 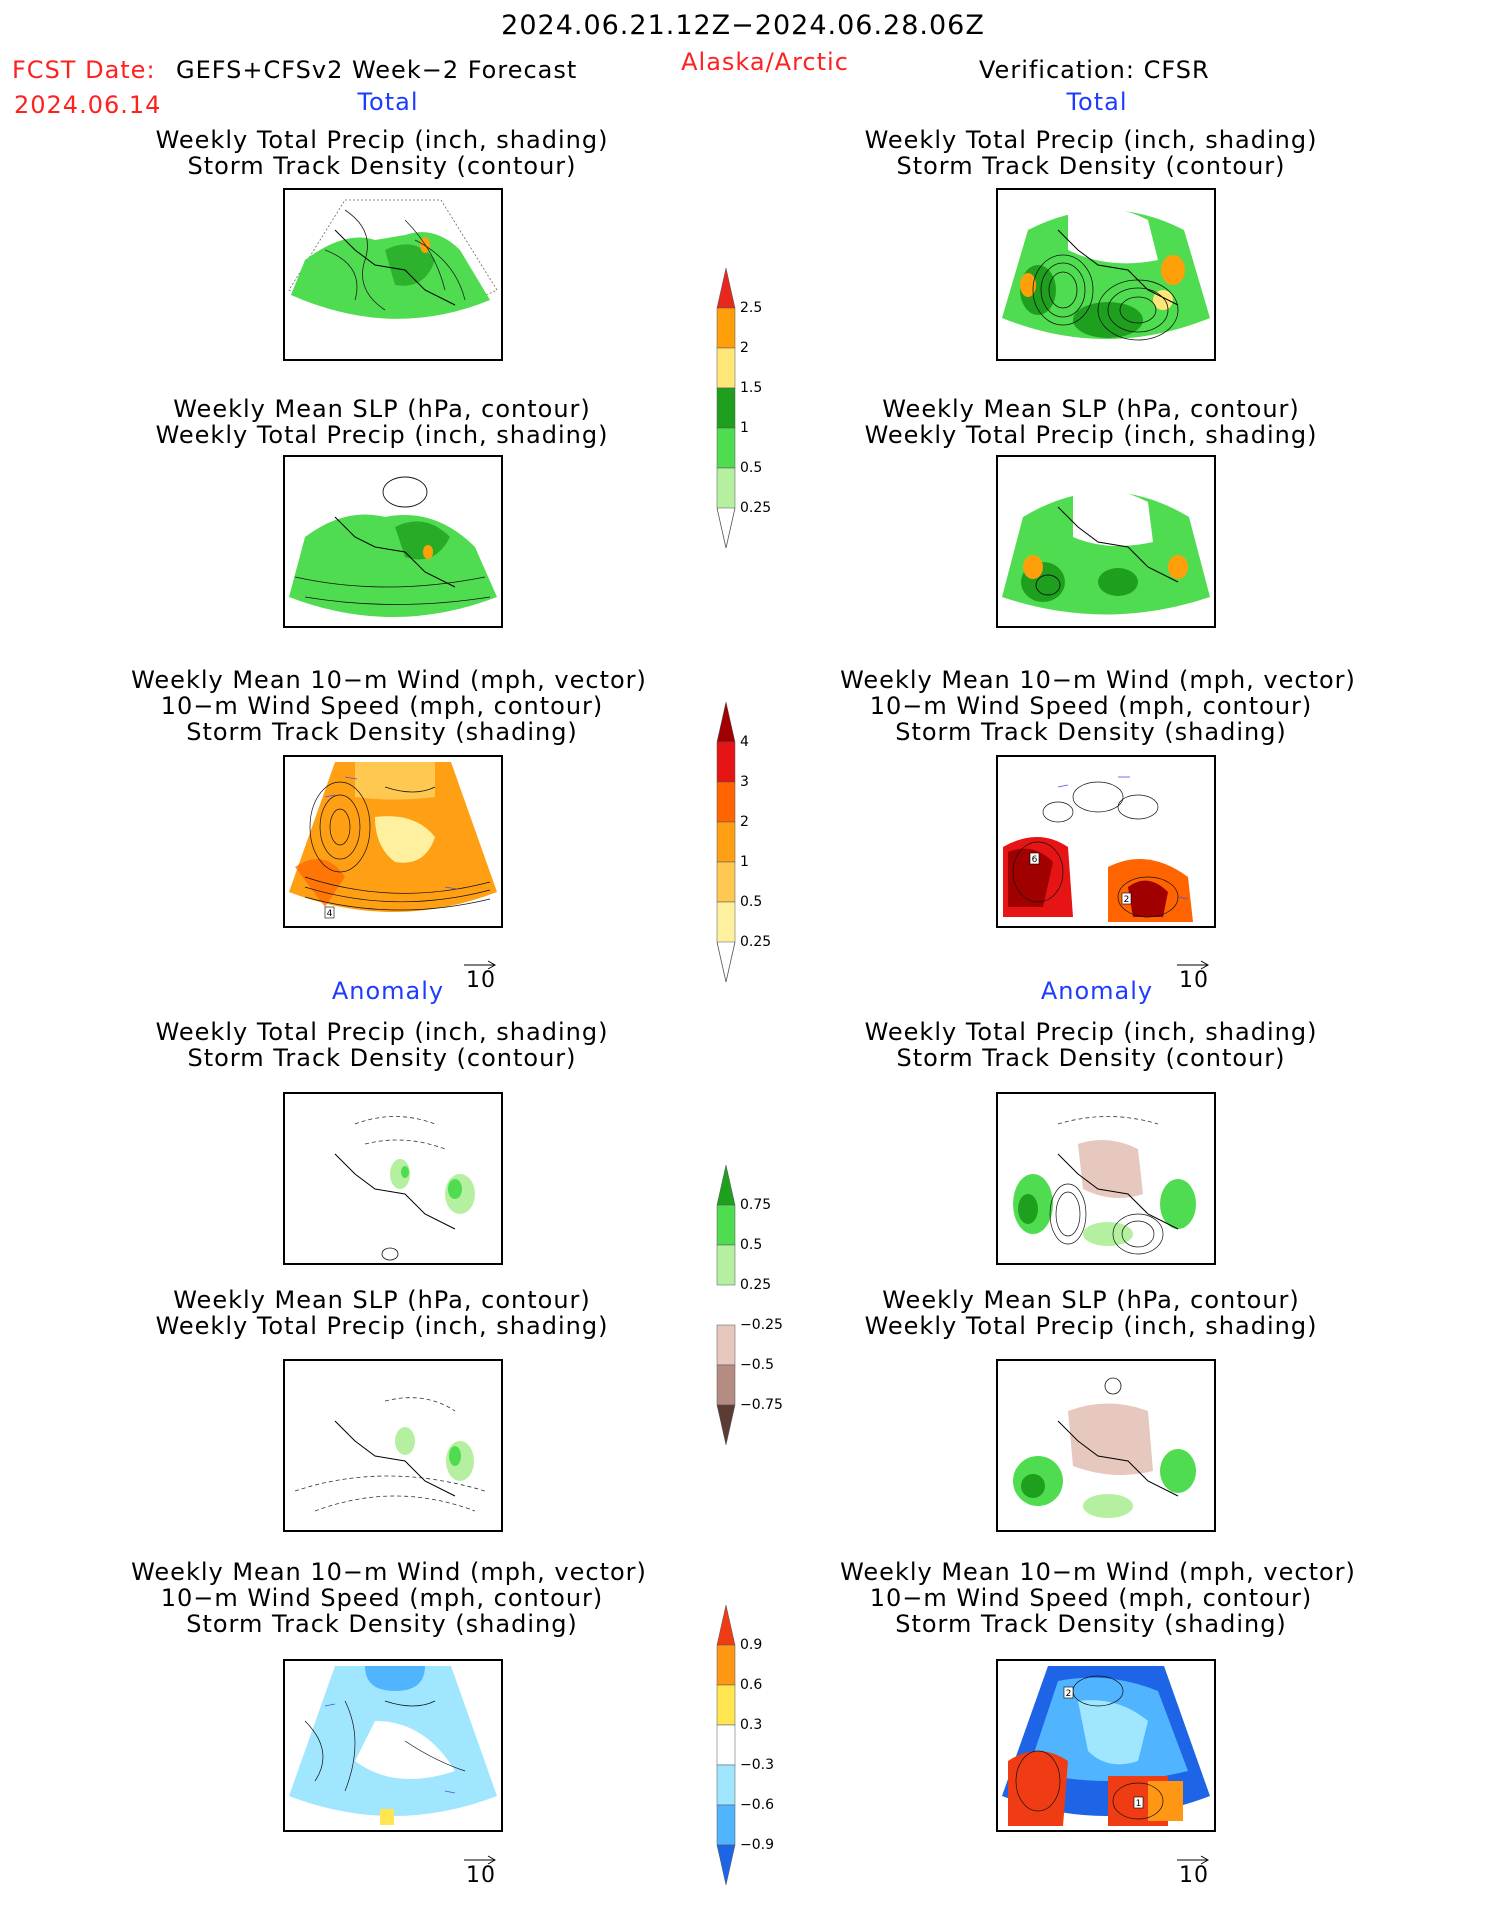 What do you see at coordinates (382, 706) in the screenshot?
I see `left-total-wind-title-2: 10−m Wind Speed (mph, contour)` at bounding box center [382, 706].